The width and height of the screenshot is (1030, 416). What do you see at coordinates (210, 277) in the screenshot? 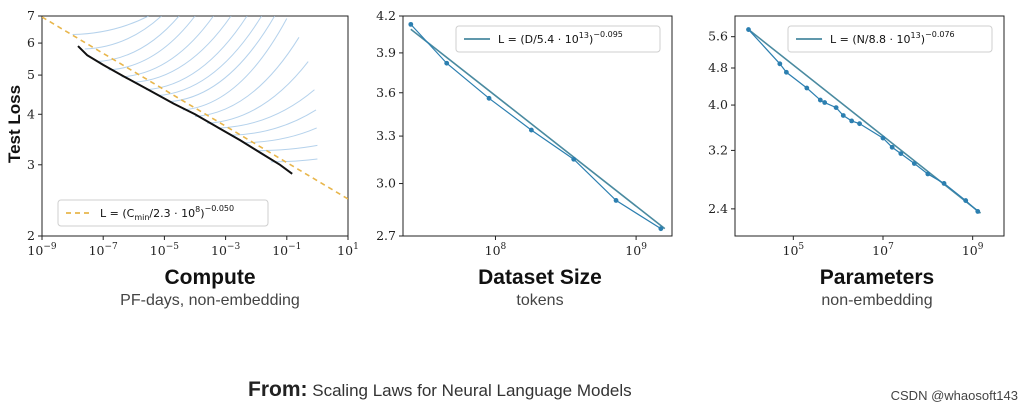
I see `x-axis-title-compute: Compute` at bounding box center [210, 277].